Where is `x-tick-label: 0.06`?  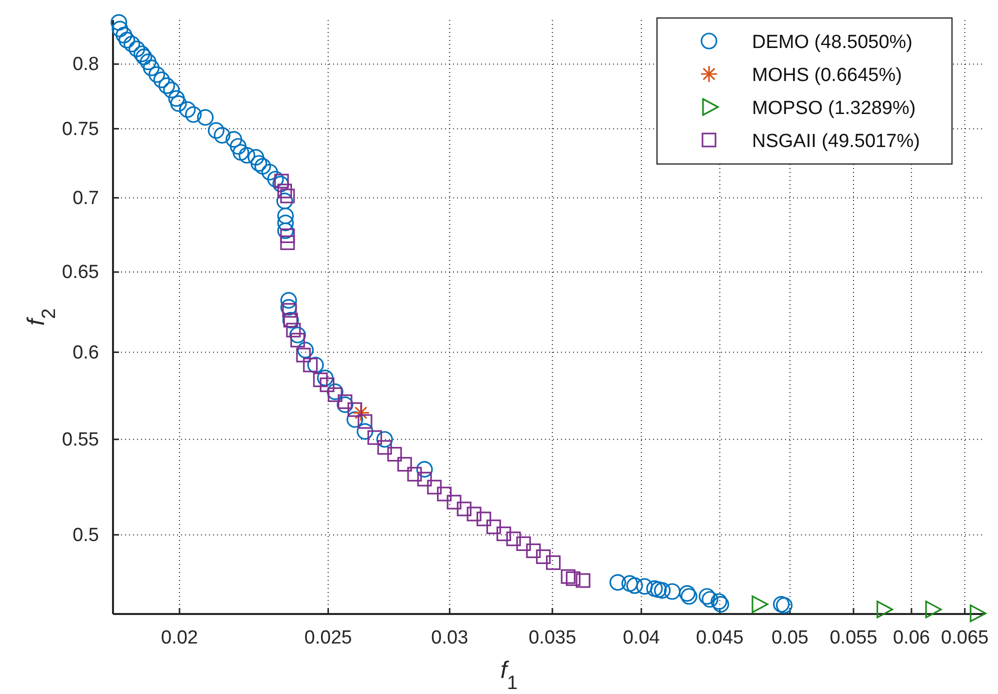 x-tick-label: 0.06 is located at coordinates (911, 637).